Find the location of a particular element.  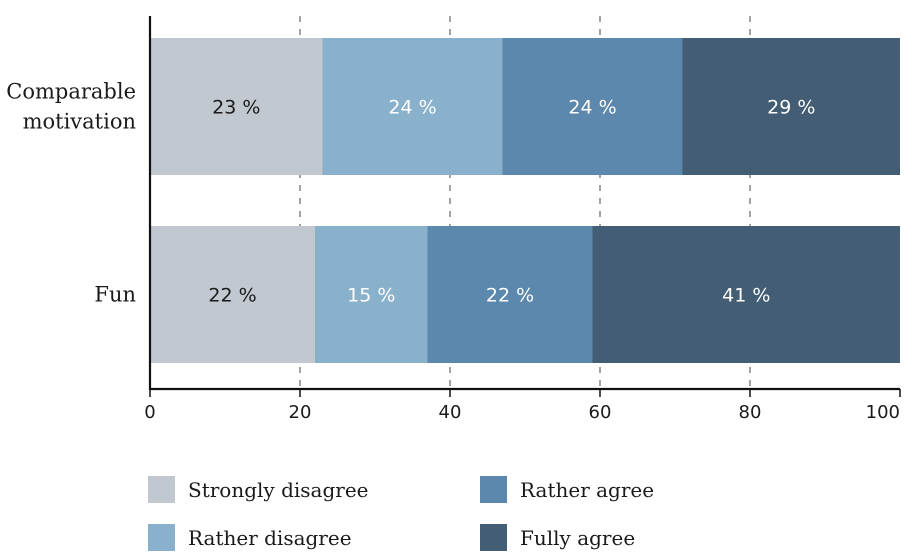

legend-label-strongly-disagree: Strongly disagree is located at coordinates (278, 489).